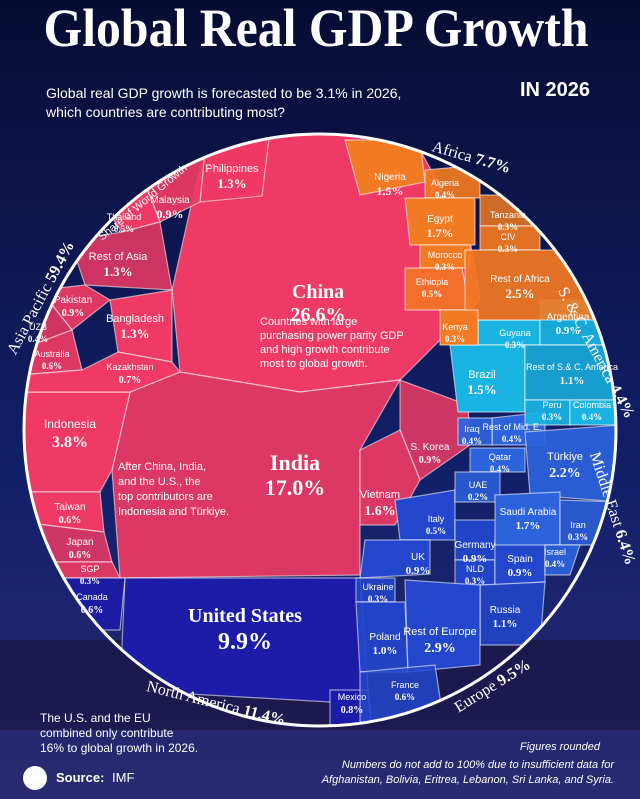 The width and height of the screenshot is (640, 799). Describe the element at coordinates (430, 447) in the screenshot. I see `country-name: S. Korea` at that location.